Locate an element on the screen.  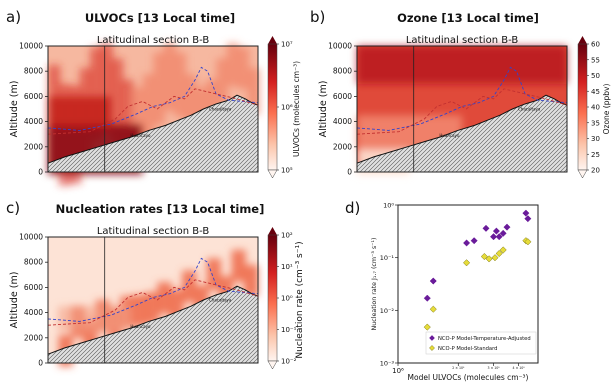
y-tick-label: 10⁰ is located at coordinates (388, 206).